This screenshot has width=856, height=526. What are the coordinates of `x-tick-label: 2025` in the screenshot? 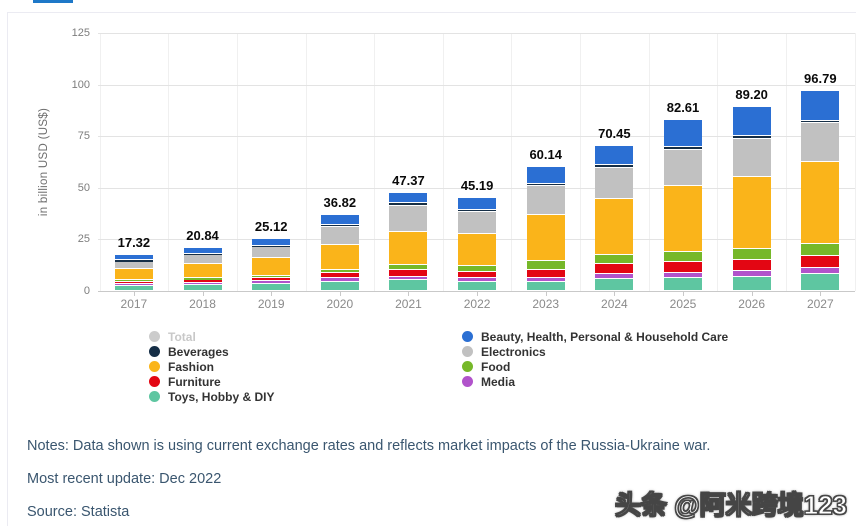 It's located at (683, 304).